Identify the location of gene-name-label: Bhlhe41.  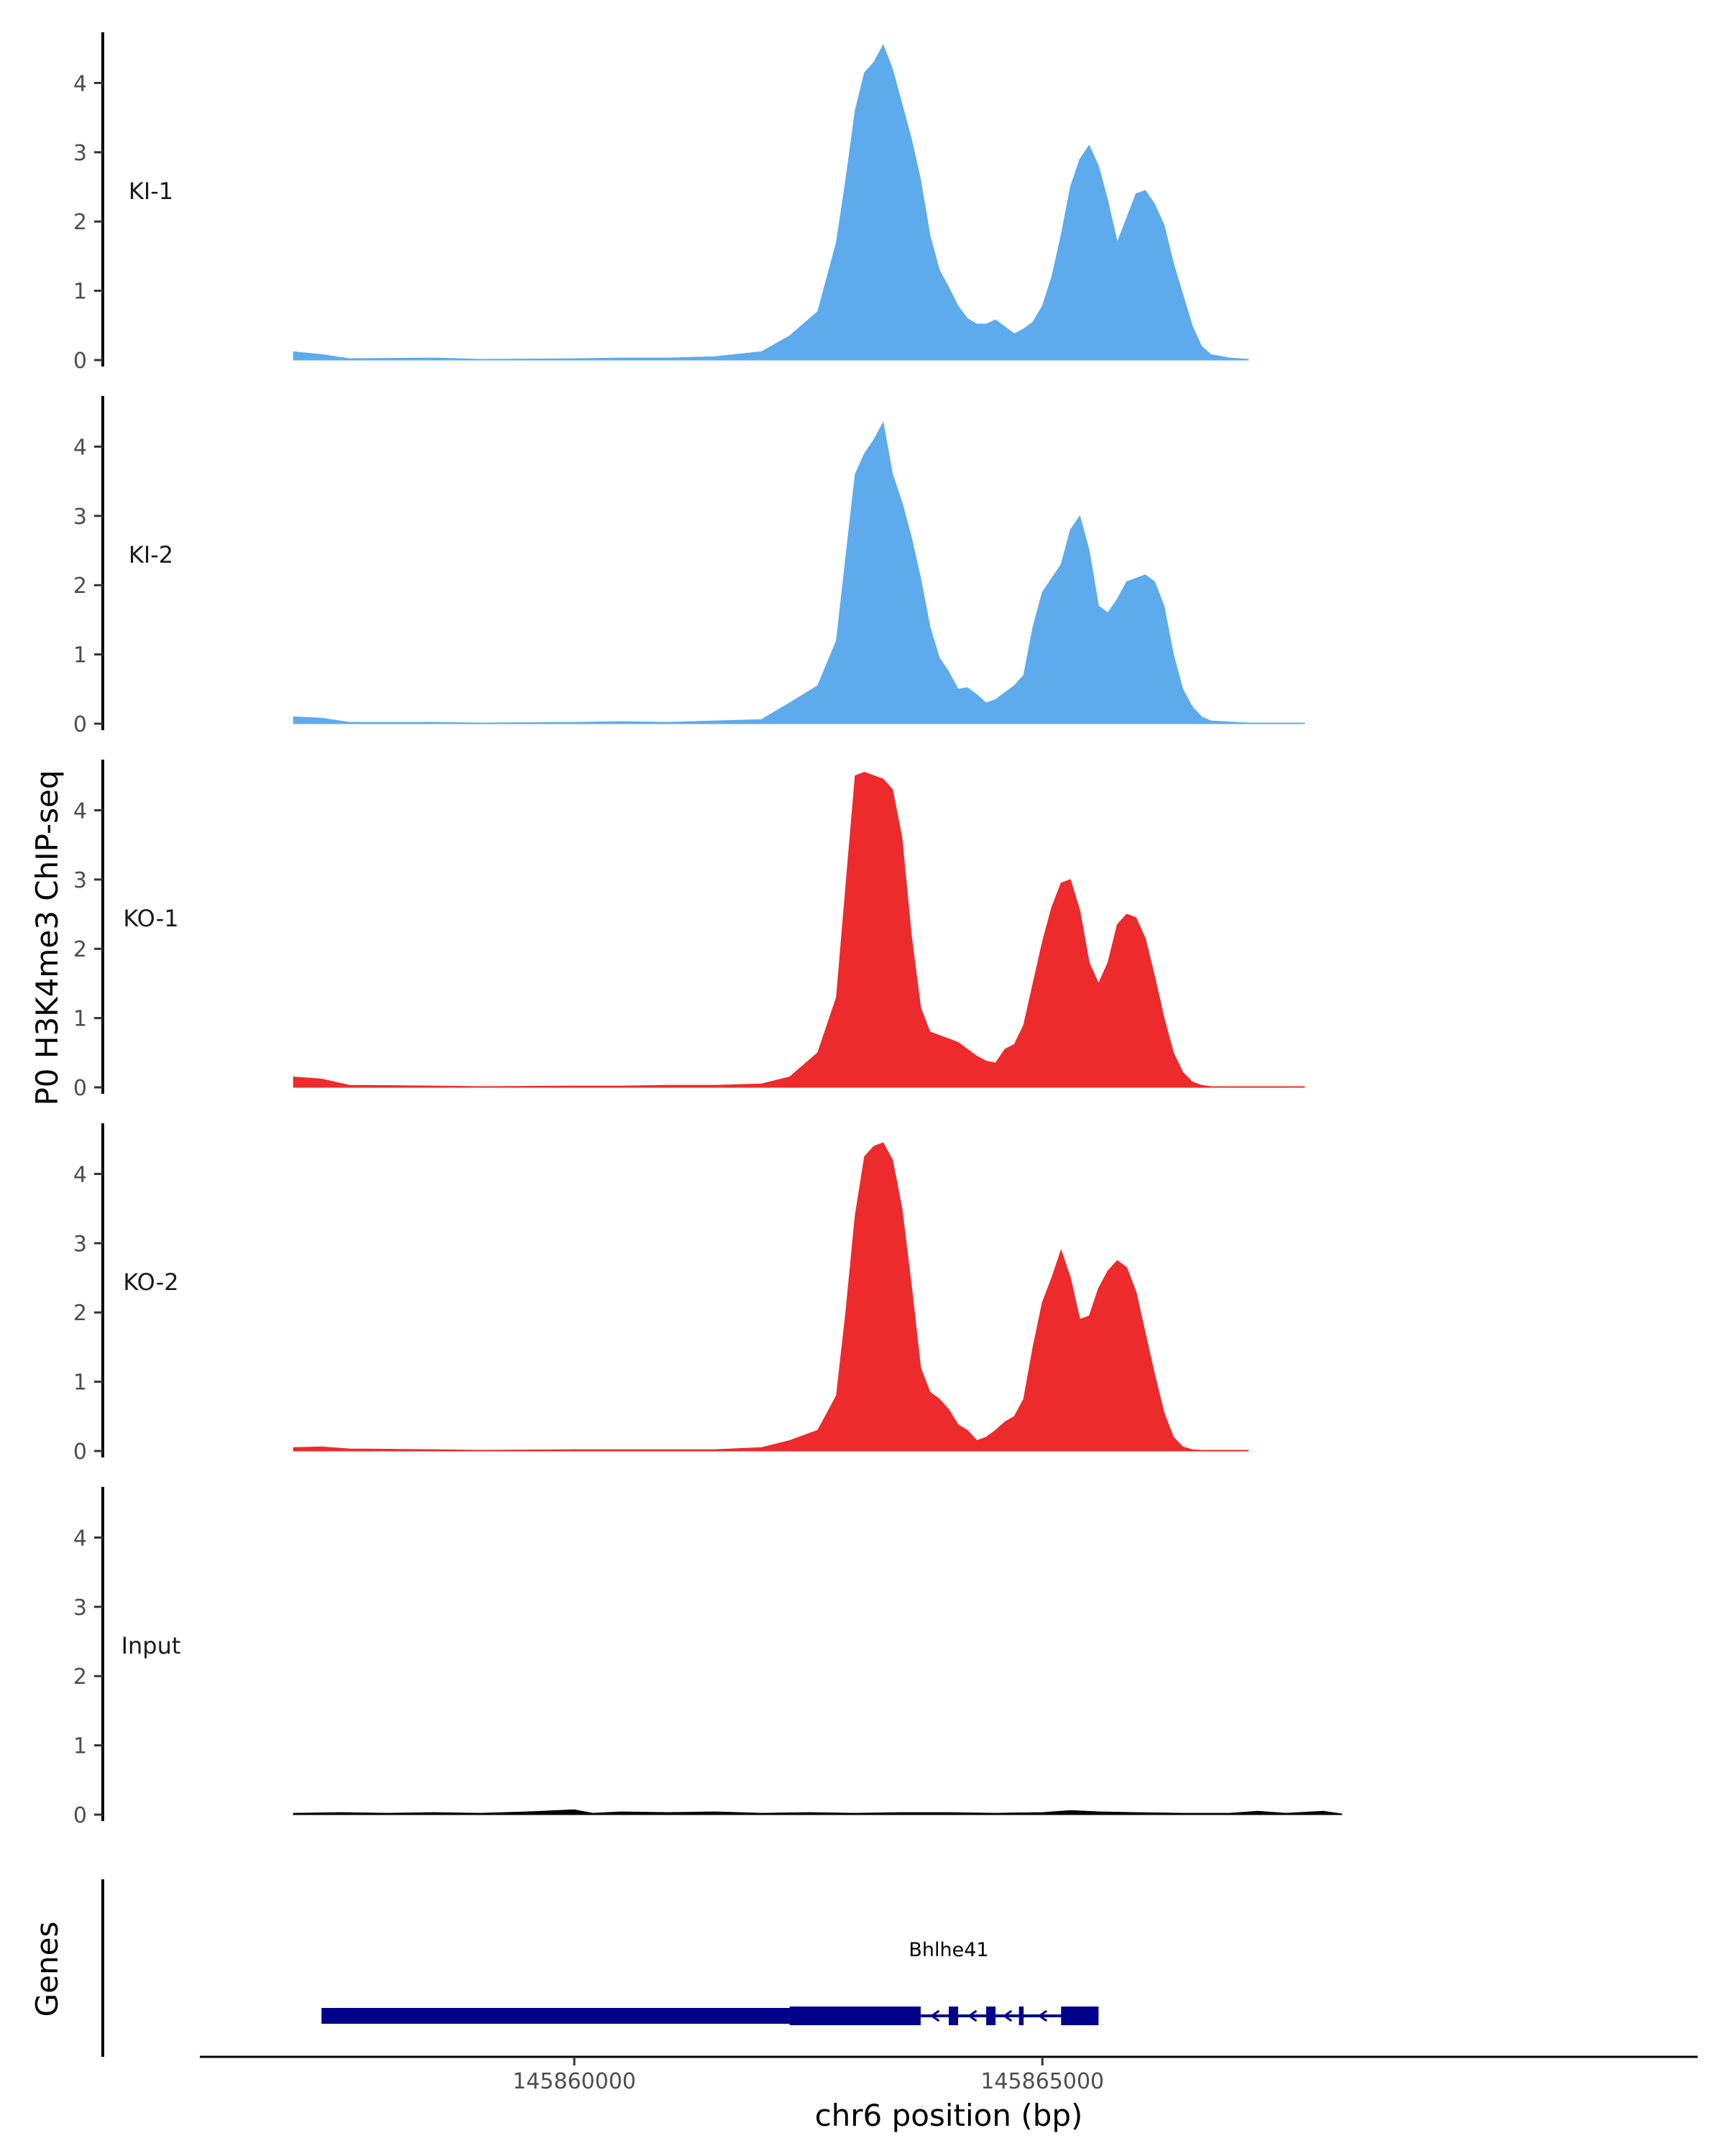
(948, 1950).